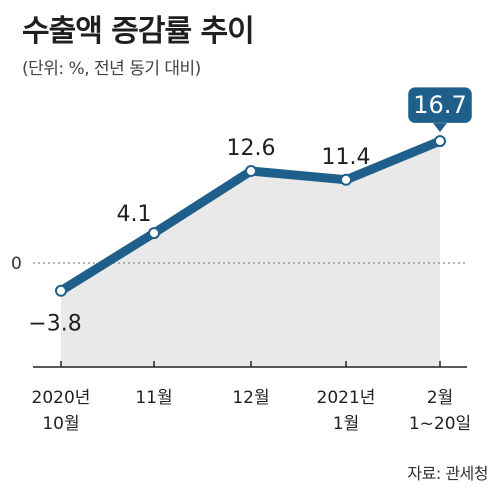 The width and height of the screenshot is (500, 490). Describe the element at coordinates (134, 214) in the screenshot. I see `data-label-1: 4.1` at that location.